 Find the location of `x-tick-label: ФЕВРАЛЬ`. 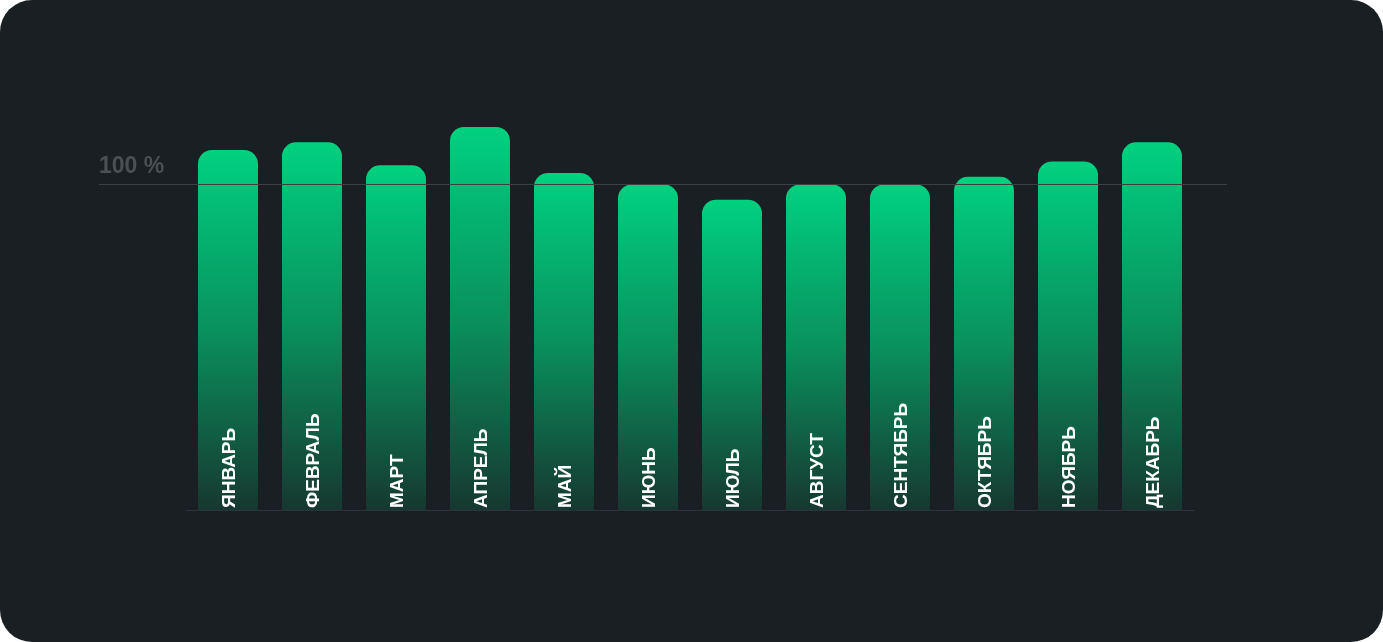

x-tick-label: ФЕВРАЛЬ is located at coordinates (312, 460).